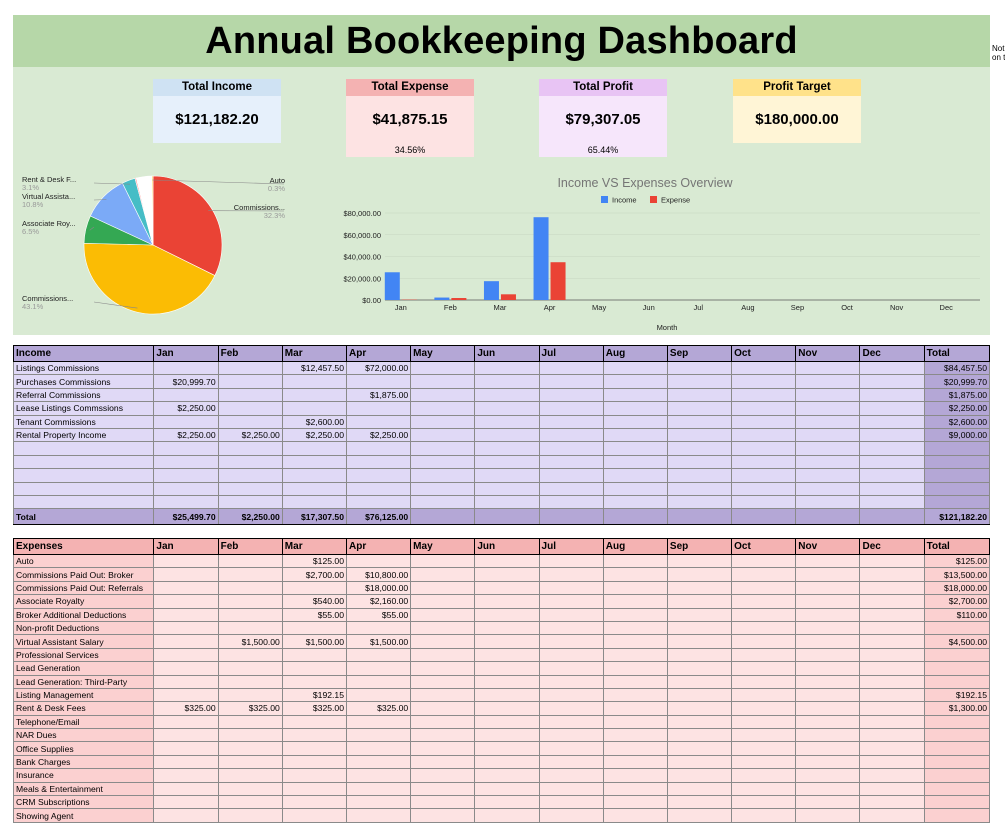  I want to click on total-value-cell: $25,499.70, so click(186, 517).